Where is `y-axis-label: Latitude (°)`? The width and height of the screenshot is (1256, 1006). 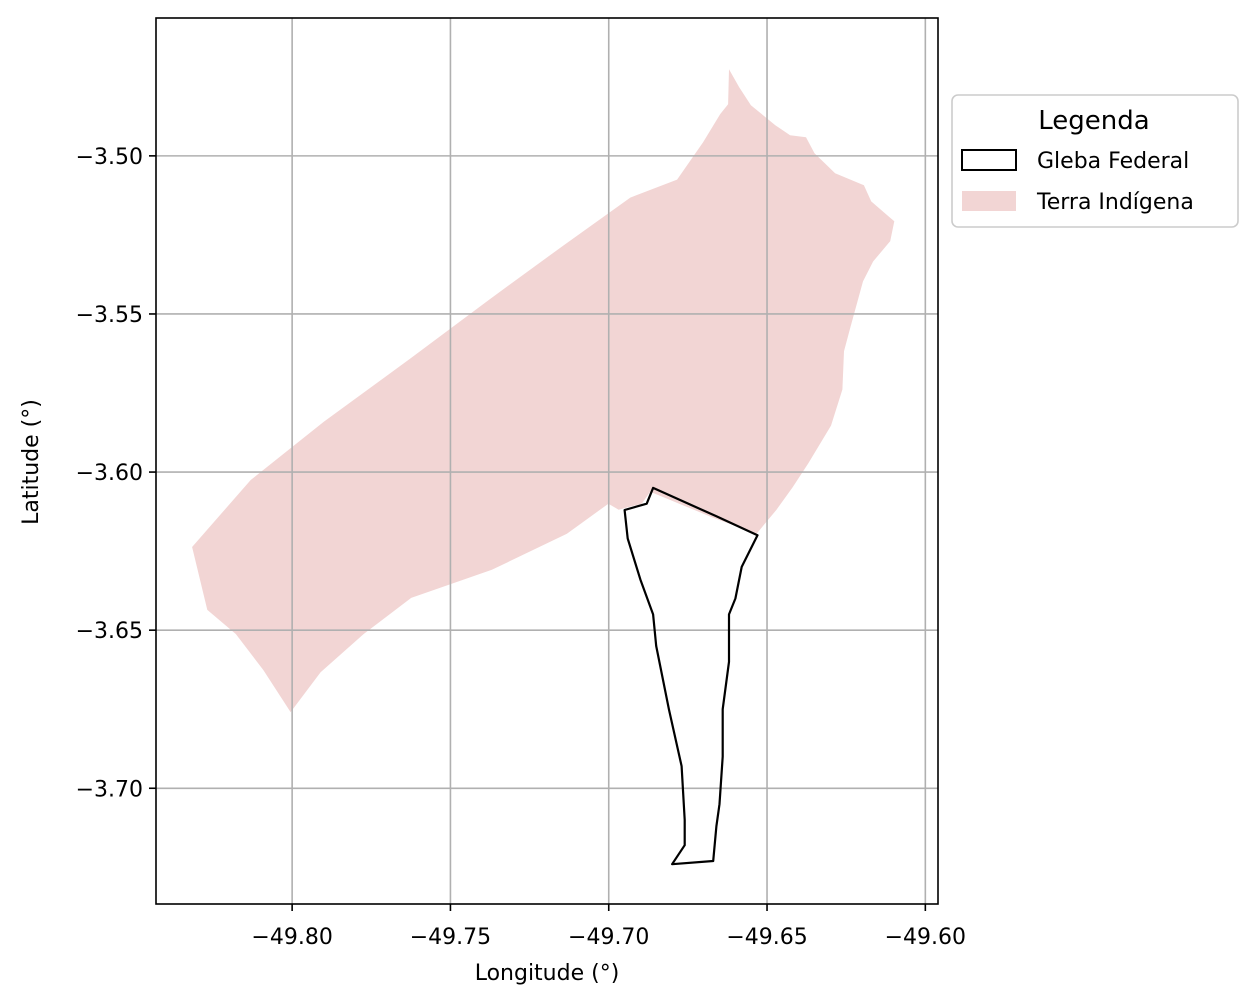 y-axis-label: Latitude (°) is located at coordinates (31, 462).